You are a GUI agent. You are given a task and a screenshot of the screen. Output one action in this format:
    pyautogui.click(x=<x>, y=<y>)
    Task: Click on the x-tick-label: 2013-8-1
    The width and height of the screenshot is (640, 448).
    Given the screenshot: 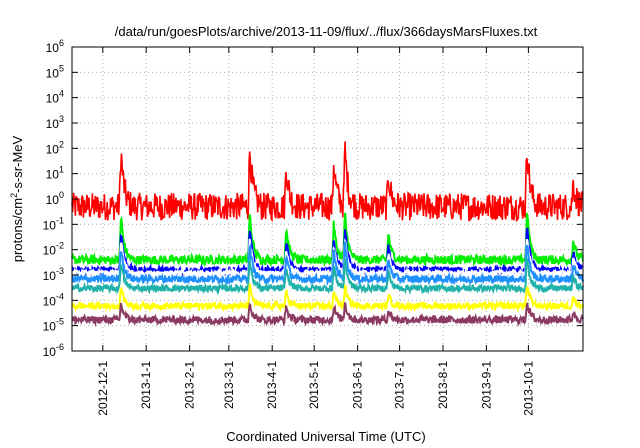 What is the action you would take?
    pyautogui.click(x=443, y=385)
    